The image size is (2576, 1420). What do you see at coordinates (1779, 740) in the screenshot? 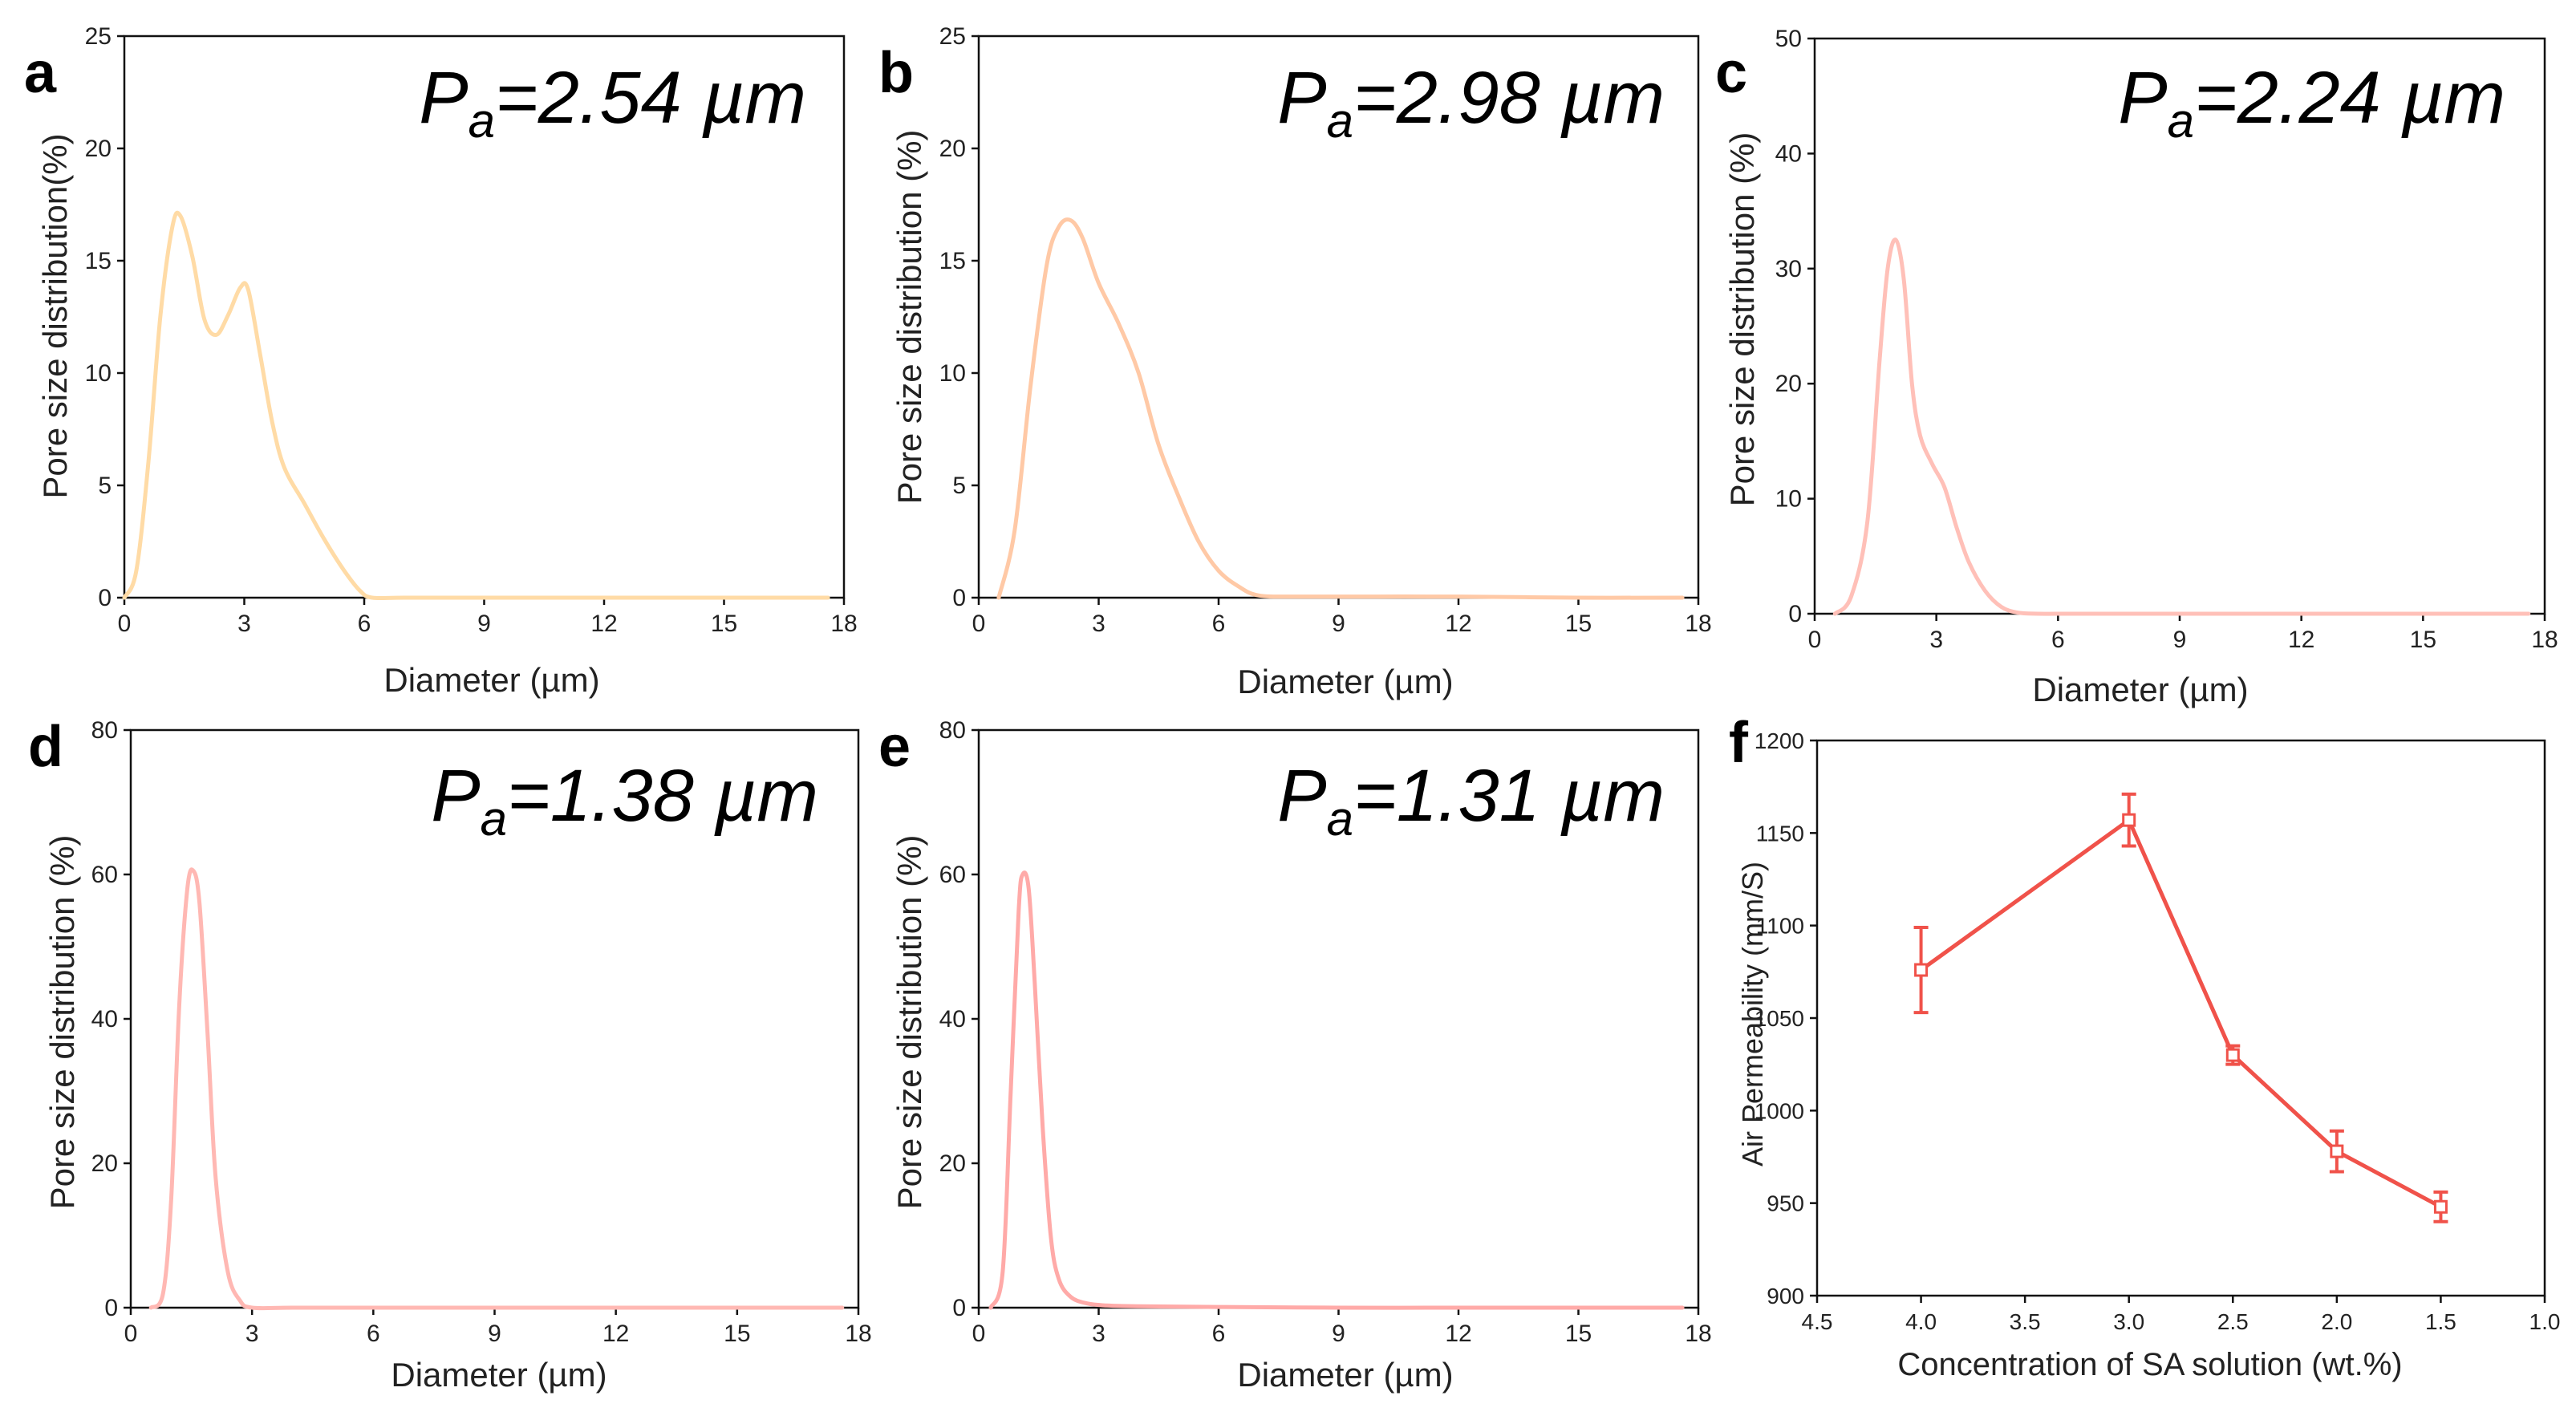
I see `y-tick-label: 1200` at bounding box center [1779, 740].